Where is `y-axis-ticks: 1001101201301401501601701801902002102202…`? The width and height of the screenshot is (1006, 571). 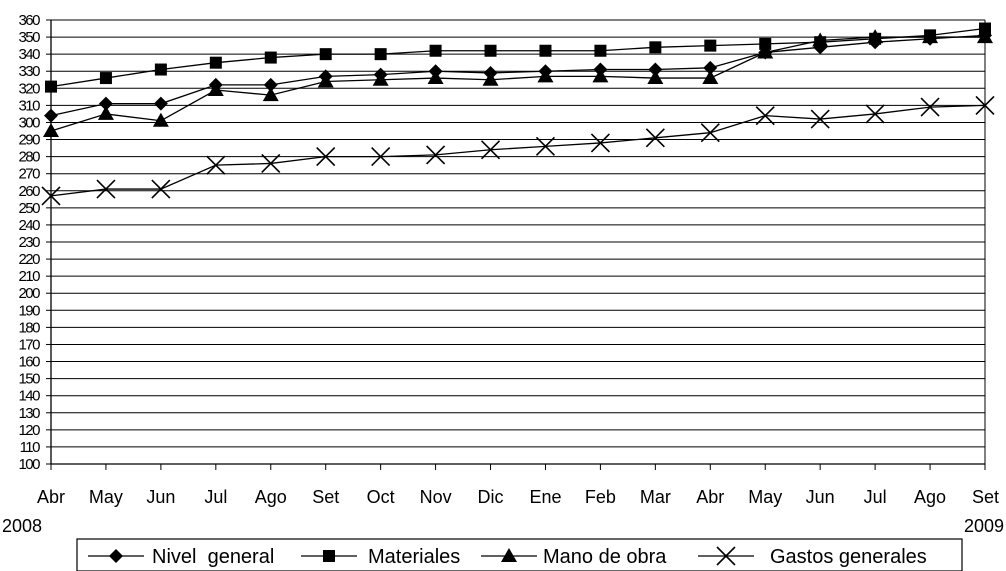 y-axis-ticks: 1001101201301401501601701801902002102202… is located at coordinates (34, 242).